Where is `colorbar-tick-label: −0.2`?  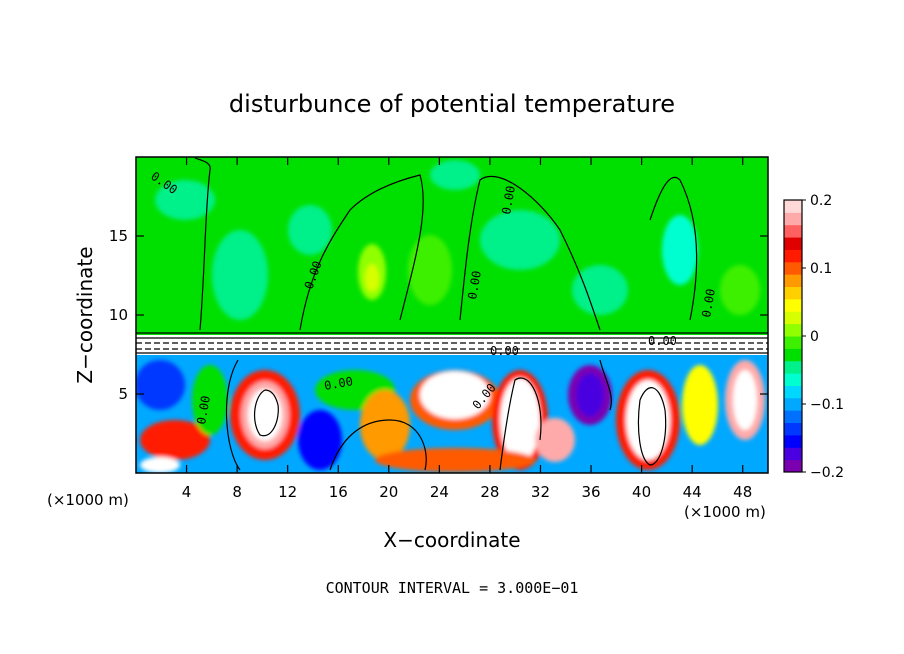
colorbar-tick-label: −0.2 is located at coordinates (827, 473).